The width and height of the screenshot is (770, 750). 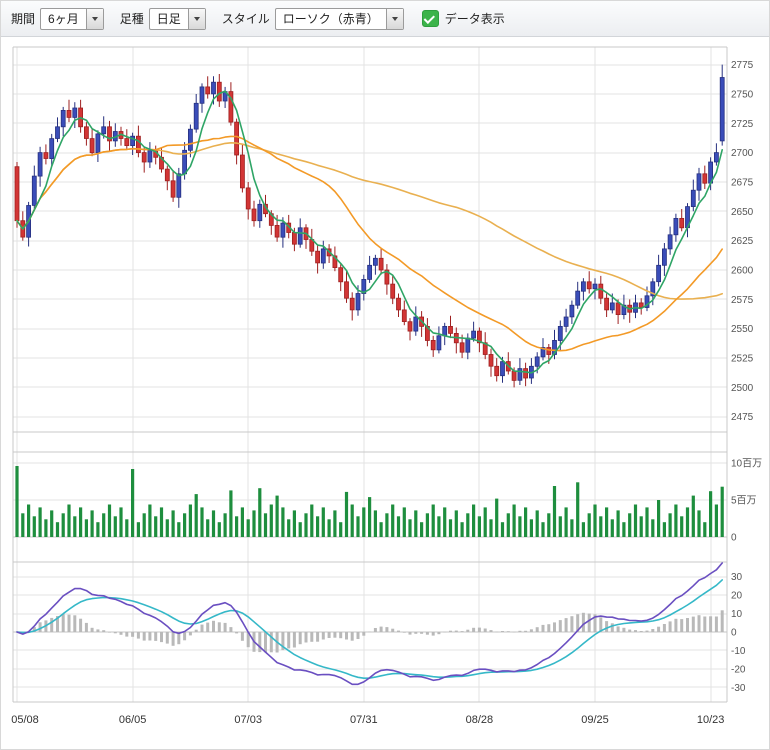 What do you see at coordinates (742, 359) in the screenshot?
I see `axis-tick-label: 2525` at bounding box center [742, 359].